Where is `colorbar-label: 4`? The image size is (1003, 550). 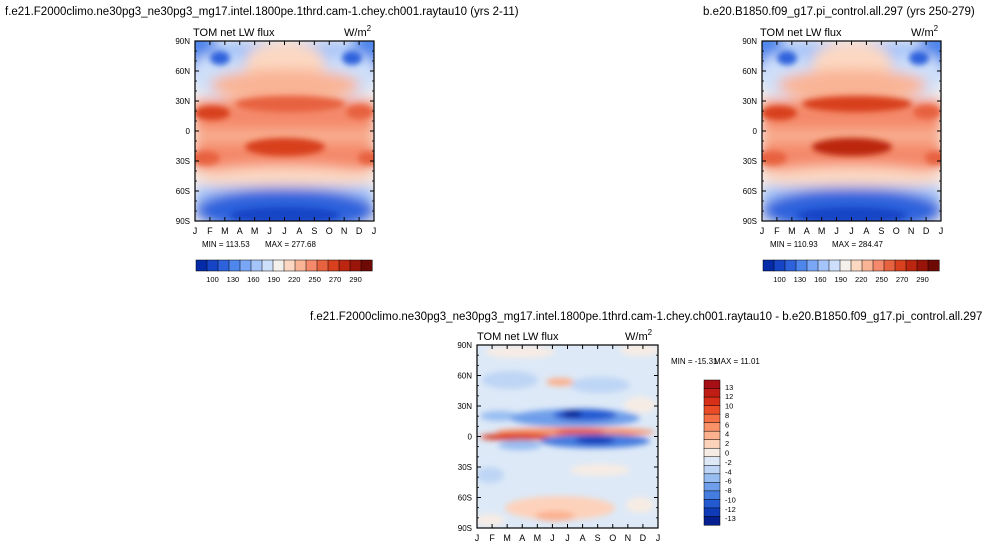 colorbar-label: 4 is located at coordinates (727, 434).